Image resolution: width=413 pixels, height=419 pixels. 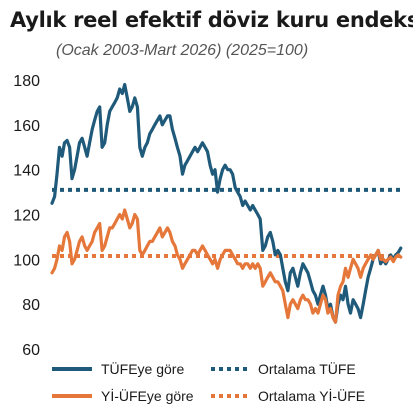 What do you see at coordinates (31, 305) in the screenshot?
I see `y-tick-label: 80` at bounding box center [31, 305].